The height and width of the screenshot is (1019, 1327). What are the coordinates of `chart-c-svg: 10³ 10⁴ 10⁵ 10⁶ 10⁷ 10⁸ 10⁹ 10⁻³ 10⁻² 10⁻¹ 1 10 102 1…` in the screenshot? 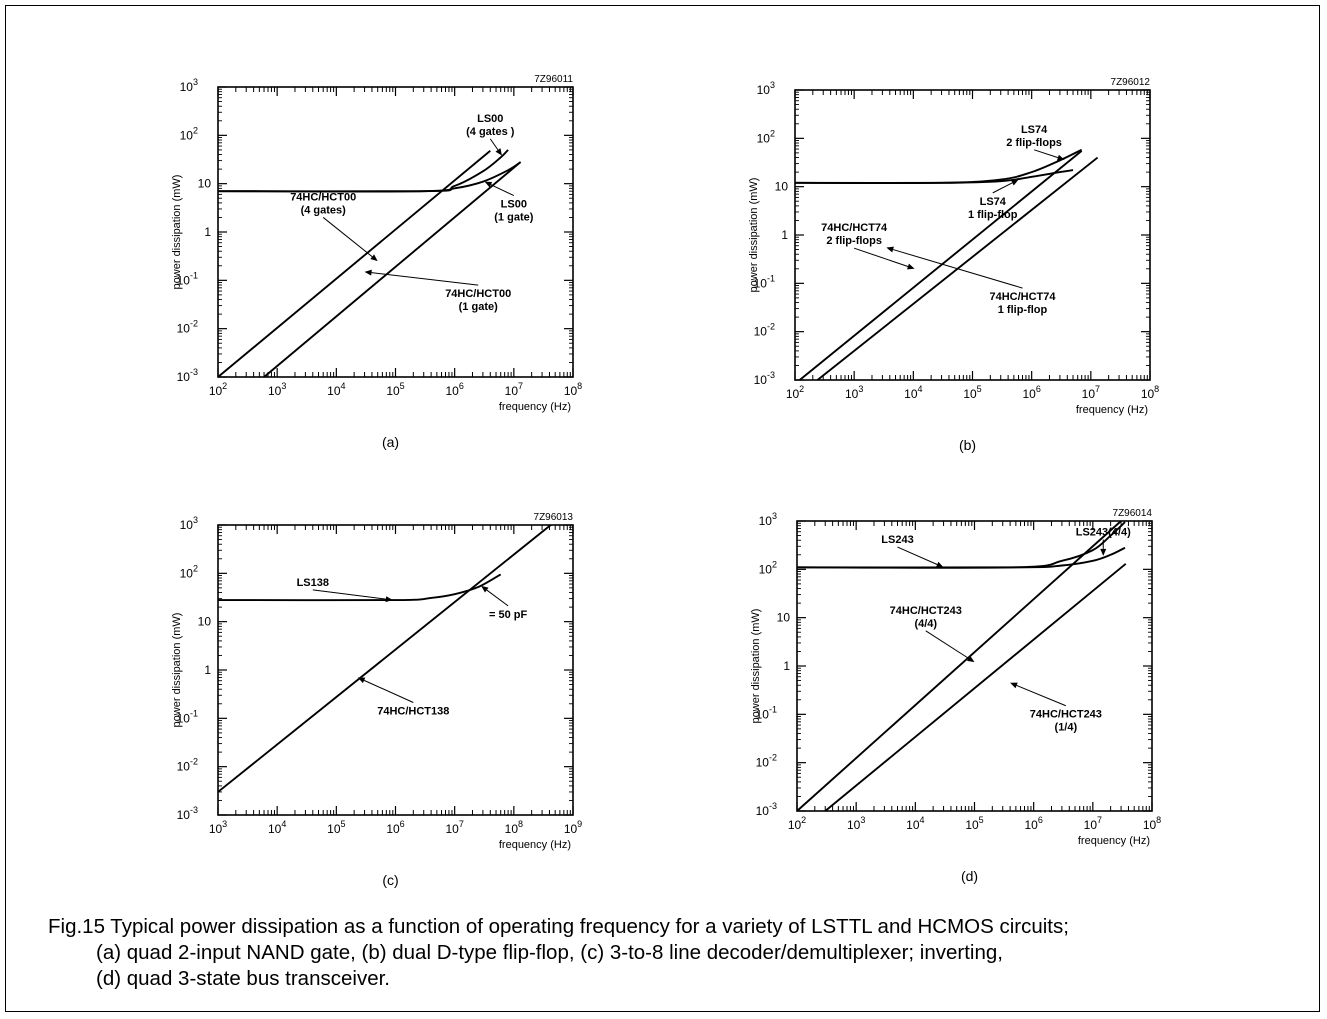 It's located at (376, 700).